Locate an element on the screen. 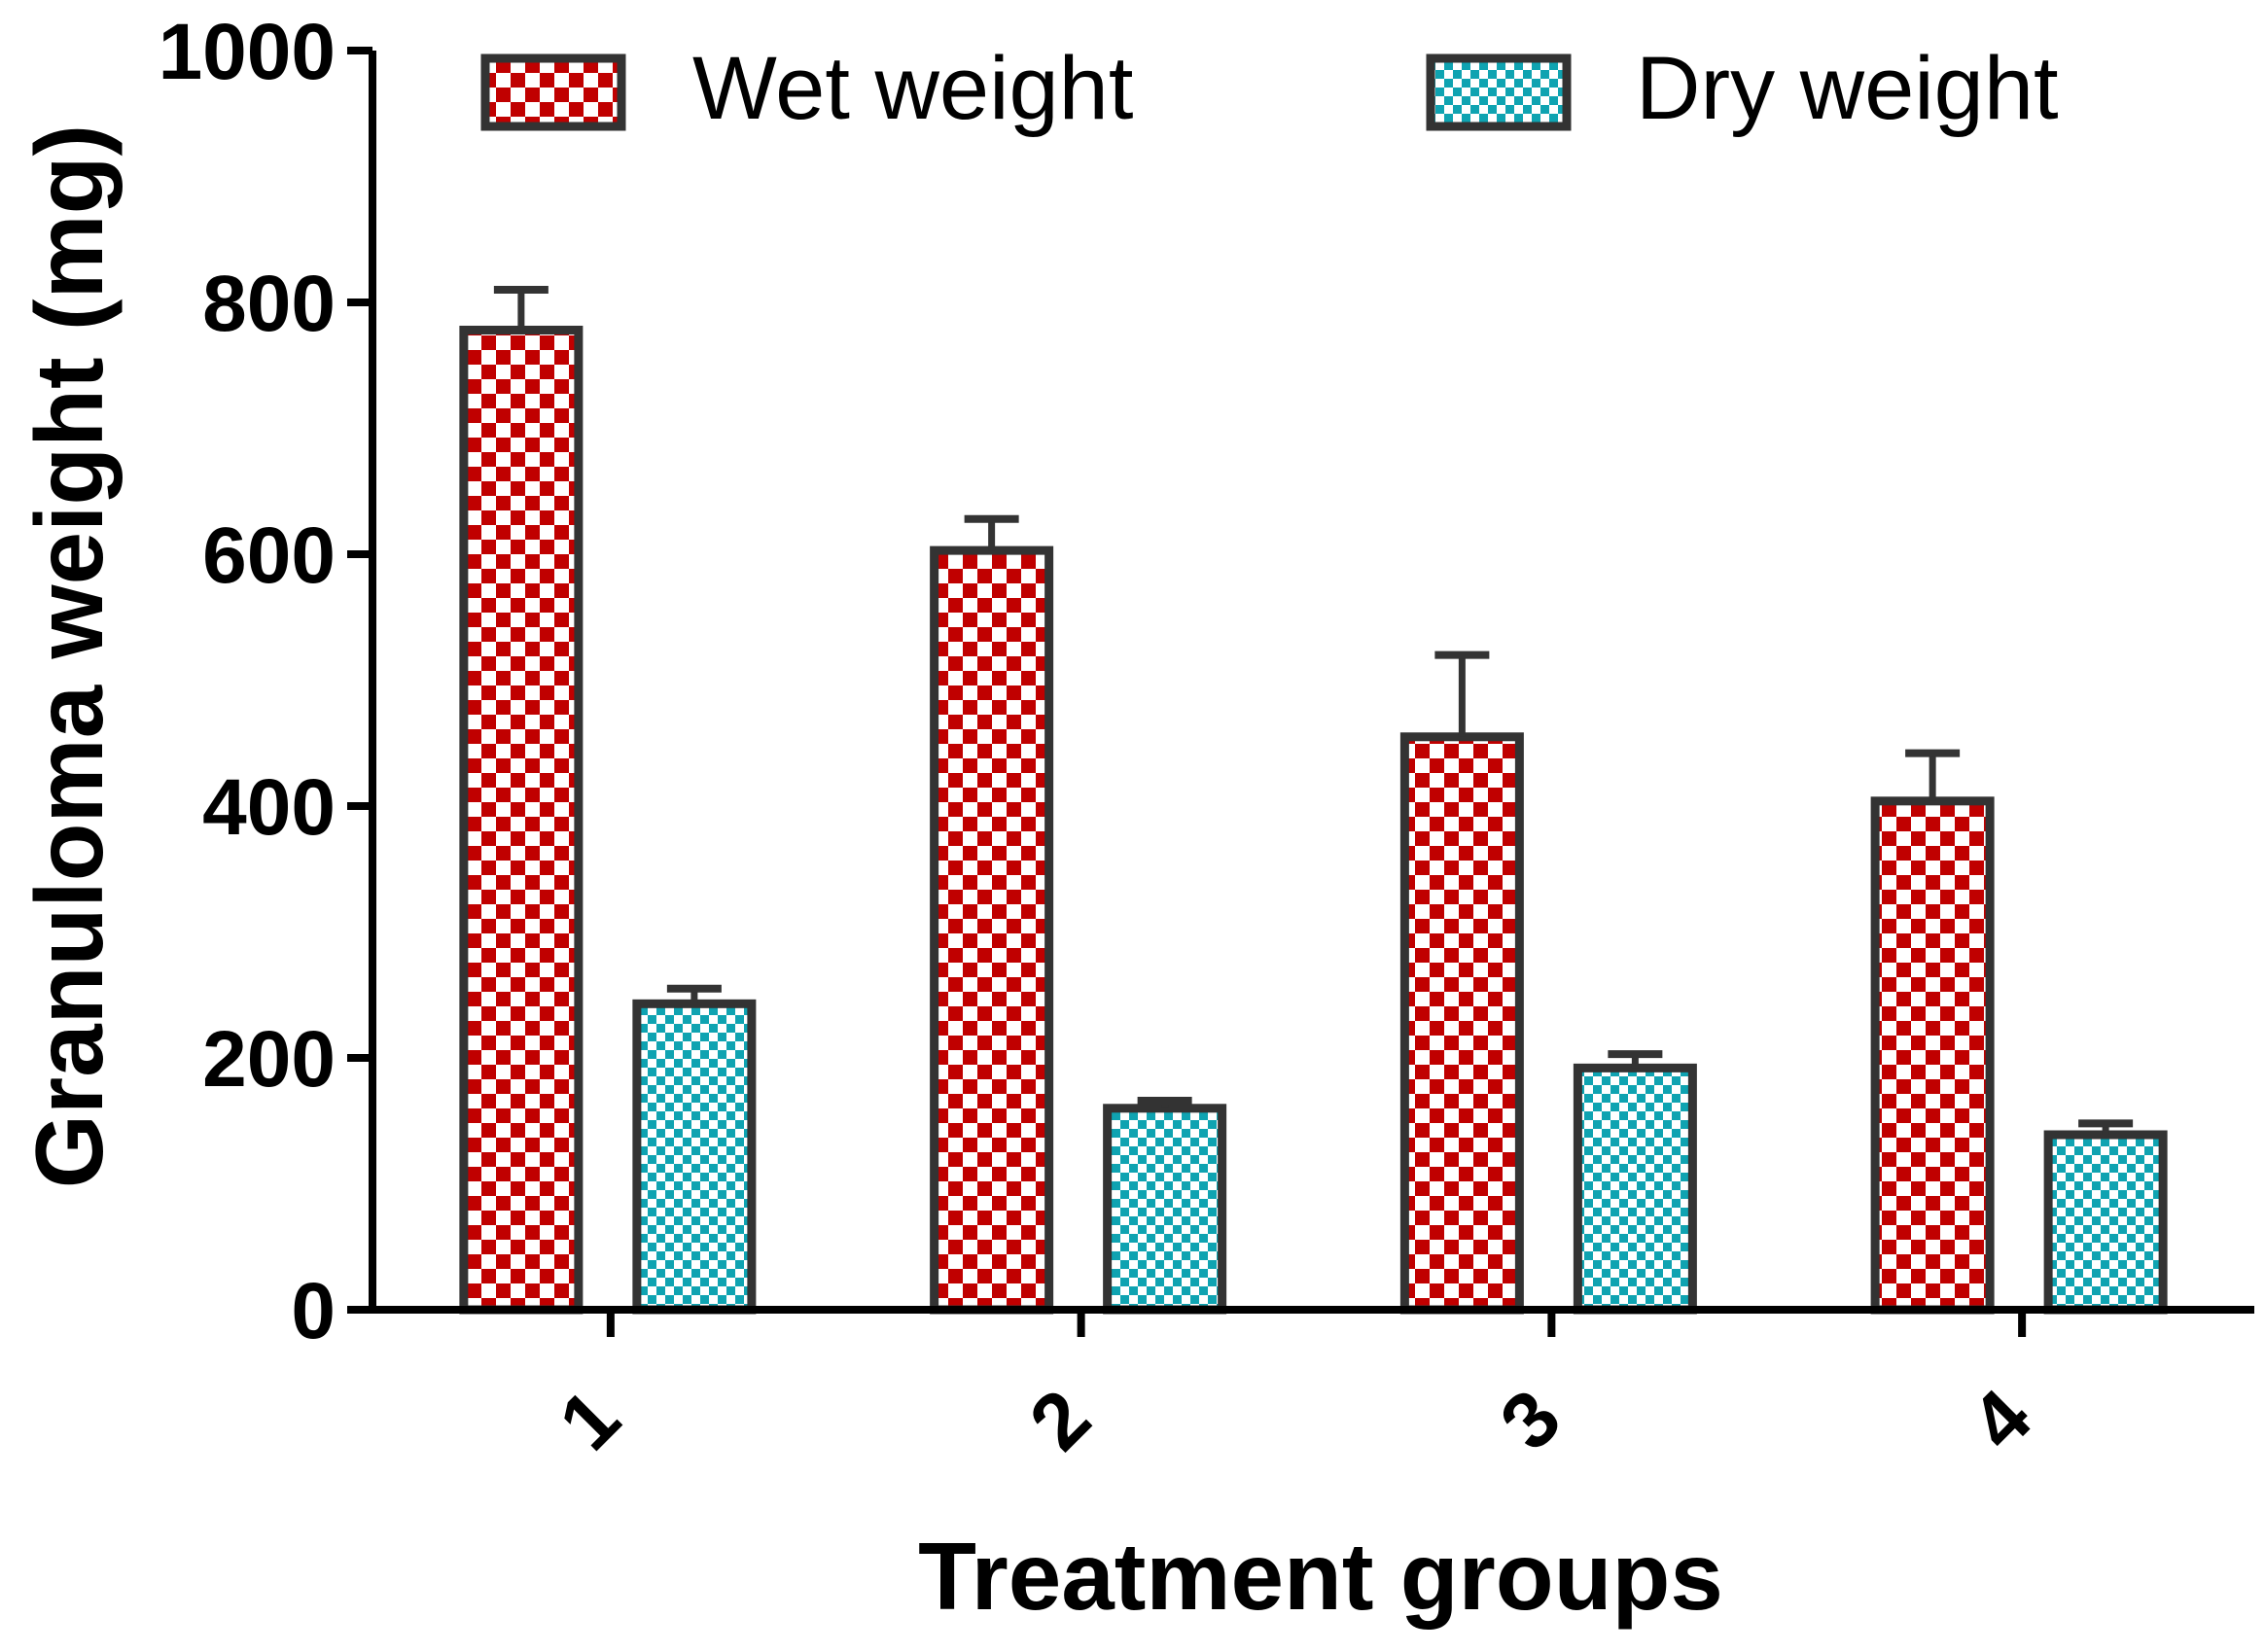 This screenshot has width=2265, height=1652. x-tick-label-1: 1 is located at coordinates (590, 1420).